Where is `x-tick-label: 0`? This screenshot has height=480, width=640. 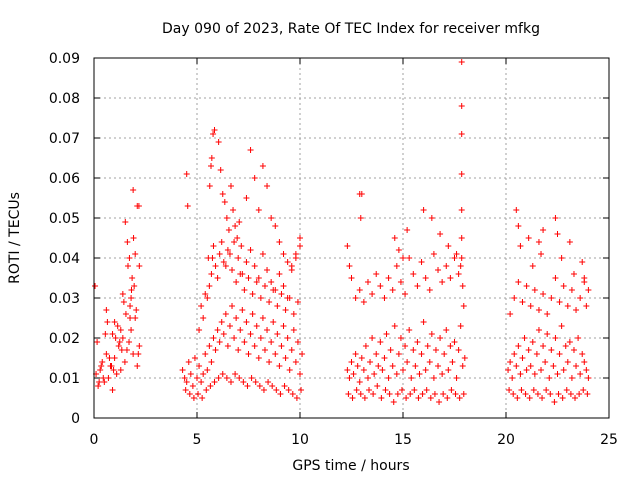
x-tick-label: 0 is located at coordinates (94, 440).